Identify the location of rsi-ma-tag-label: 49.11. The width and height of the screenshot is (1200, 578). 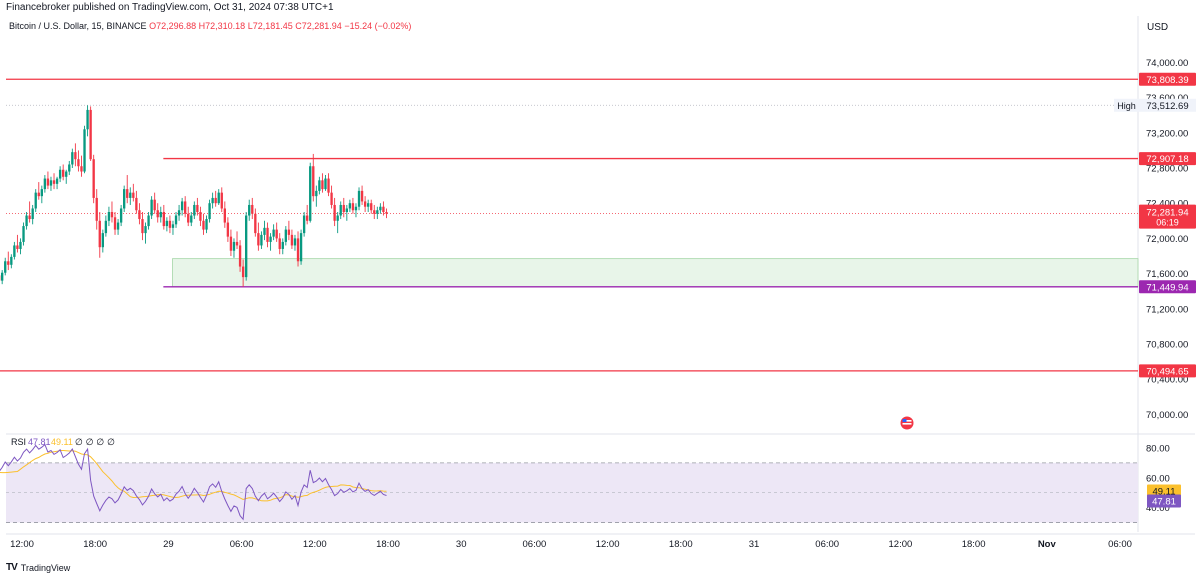
(1163, 492).